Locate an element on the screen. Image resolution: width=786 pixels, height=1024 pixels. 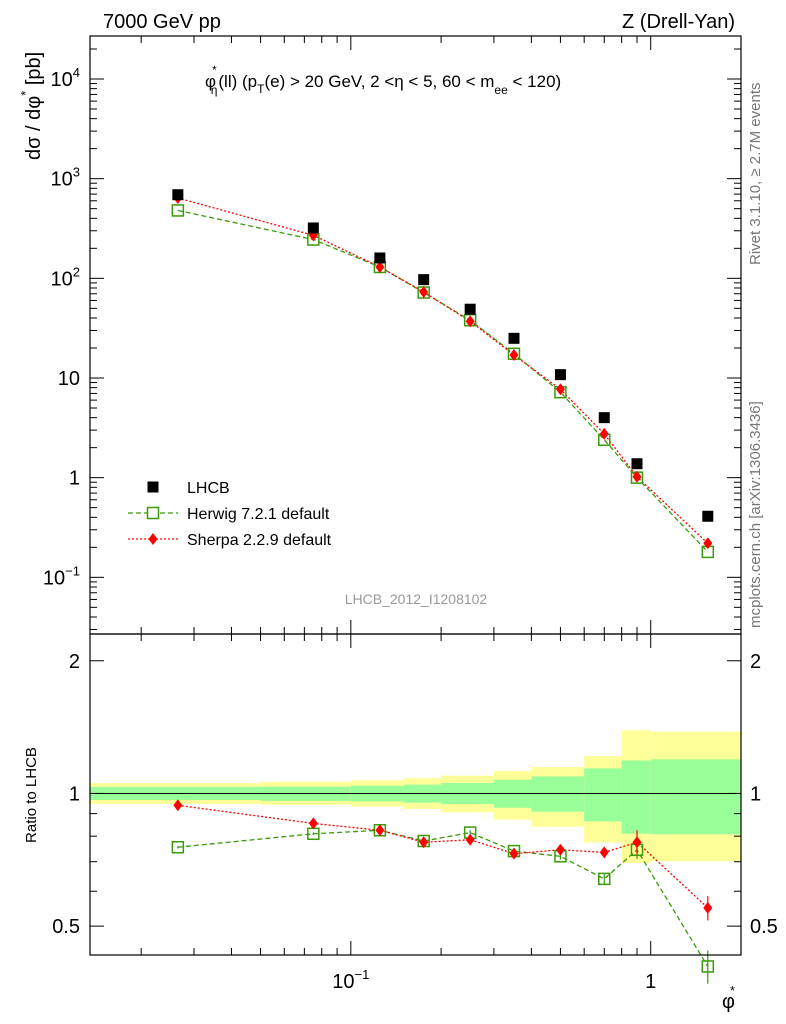
legend-label: Sherpa 2.2.9 default is located at coordinates (259, 540).